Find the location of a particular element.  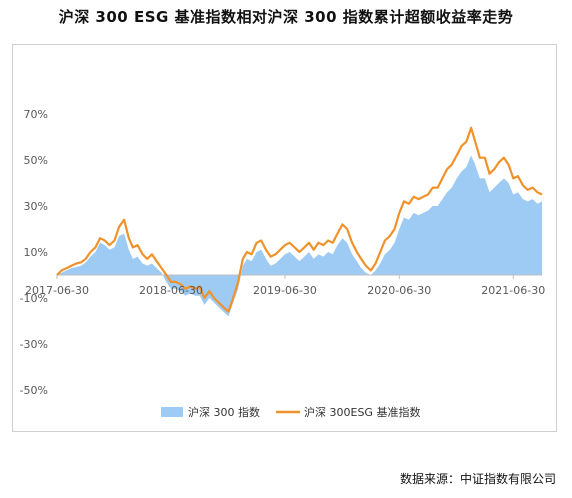

data-source-note: 数据来源：中证指数有限公司 is located at coordinates (477, 479).